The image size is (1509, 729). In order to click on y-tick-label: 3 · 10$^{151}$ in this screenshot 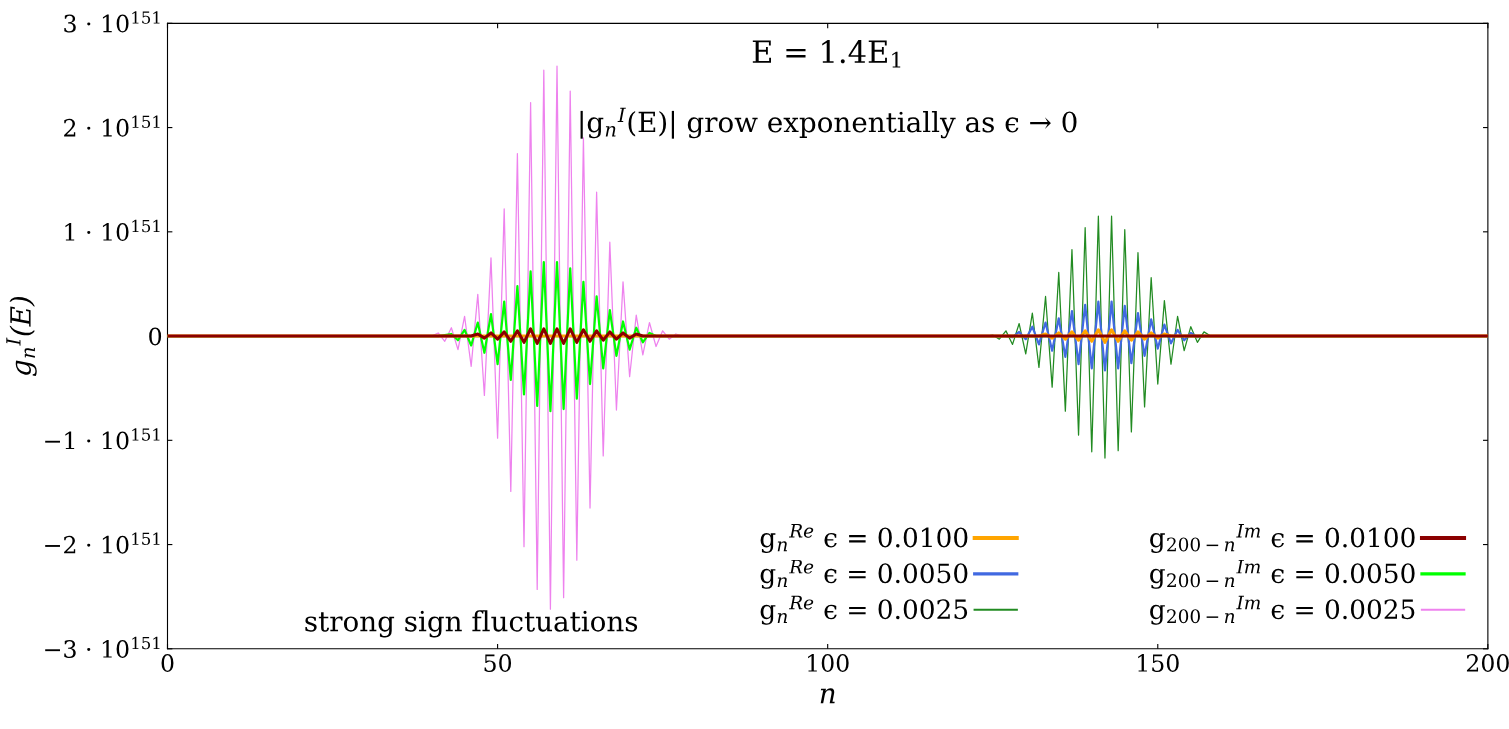, I will do `click(112, 22)`.